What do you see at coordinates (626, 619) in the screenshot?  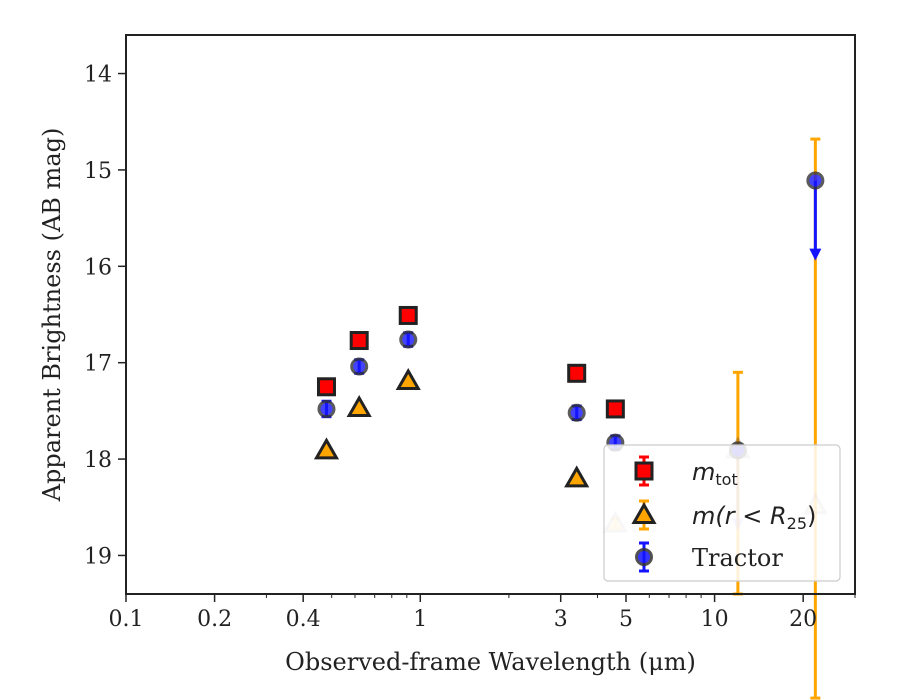 I see `x-tick-label: 5` at bounding box center [626, 619].